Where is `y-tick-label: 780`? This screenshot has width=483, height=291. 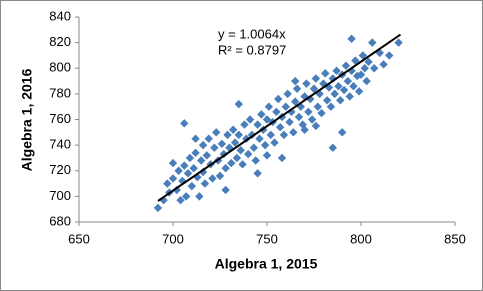 y-tick-label: 780 is located at coordinates (60, 92).